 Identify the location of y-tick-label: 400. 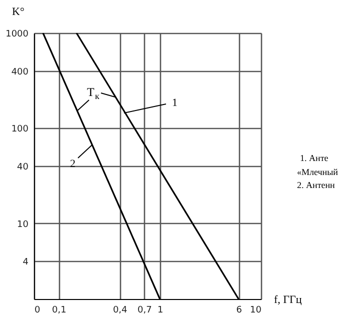
(20, 72).